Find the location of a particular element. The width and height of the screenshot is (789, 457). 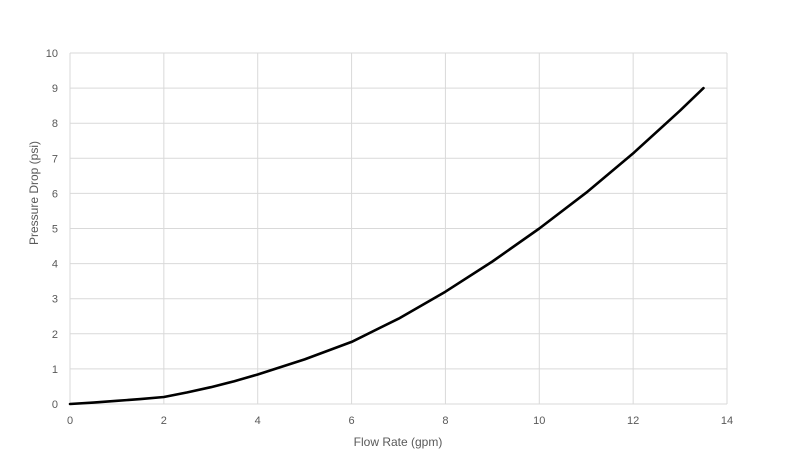

y-axis-title: Pressure Drop (psi) is located at coordinates (34, 193).